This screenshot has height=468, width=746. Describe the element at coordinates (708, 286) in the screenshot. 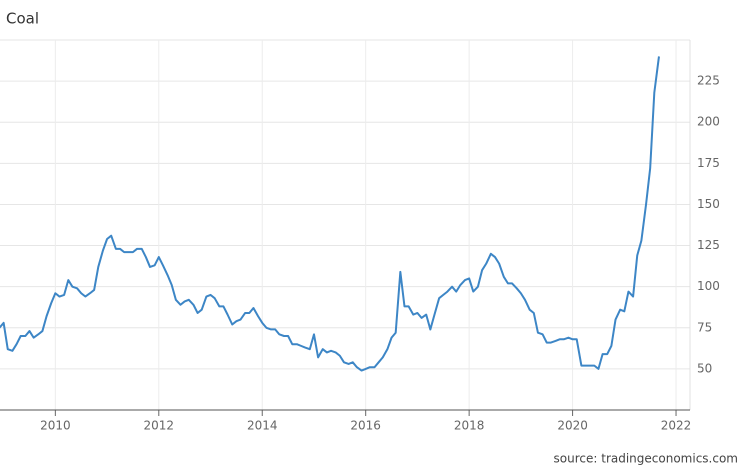

I see `y-tick-label: 100` at that location.